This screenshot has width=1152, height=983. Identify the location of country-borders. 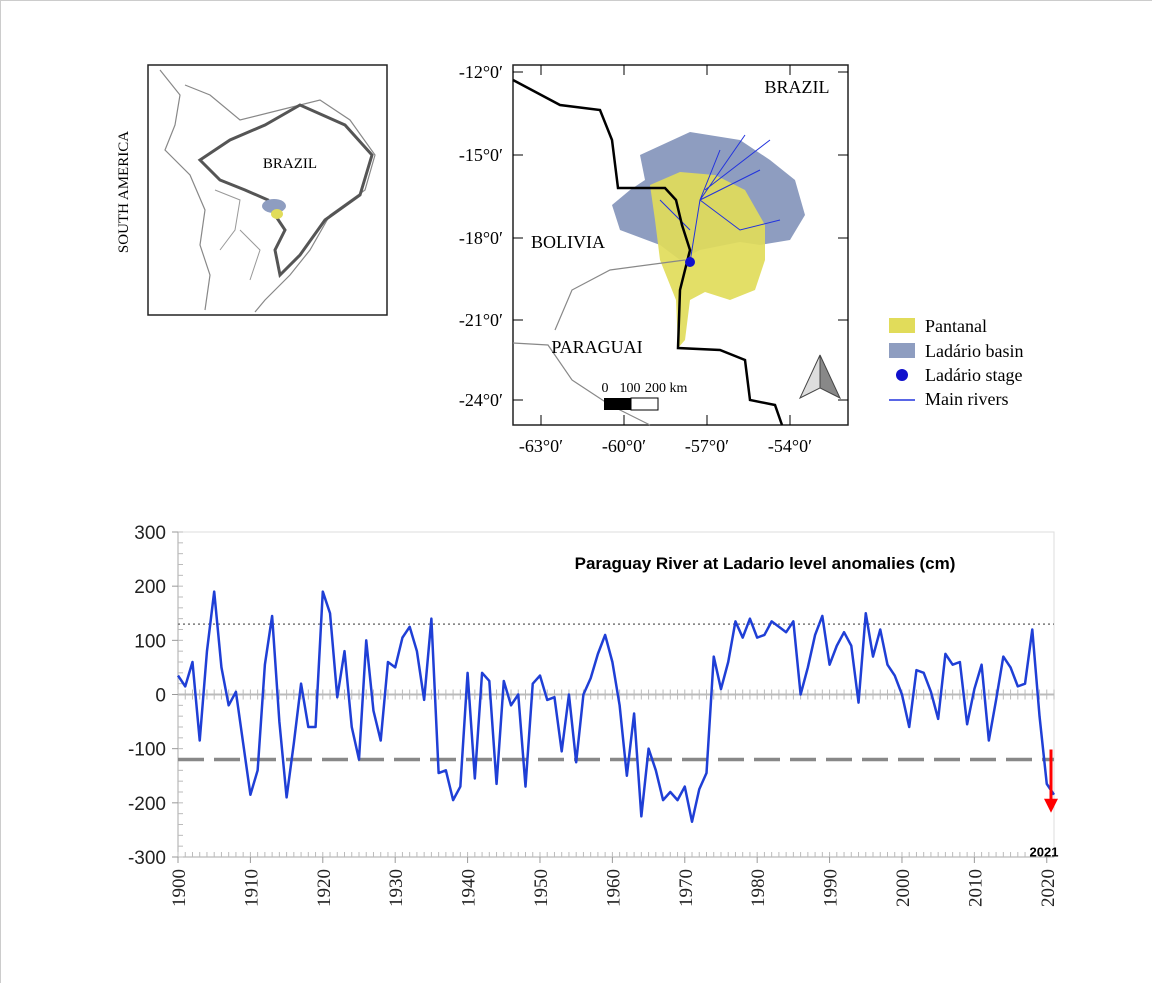
(237, 235).